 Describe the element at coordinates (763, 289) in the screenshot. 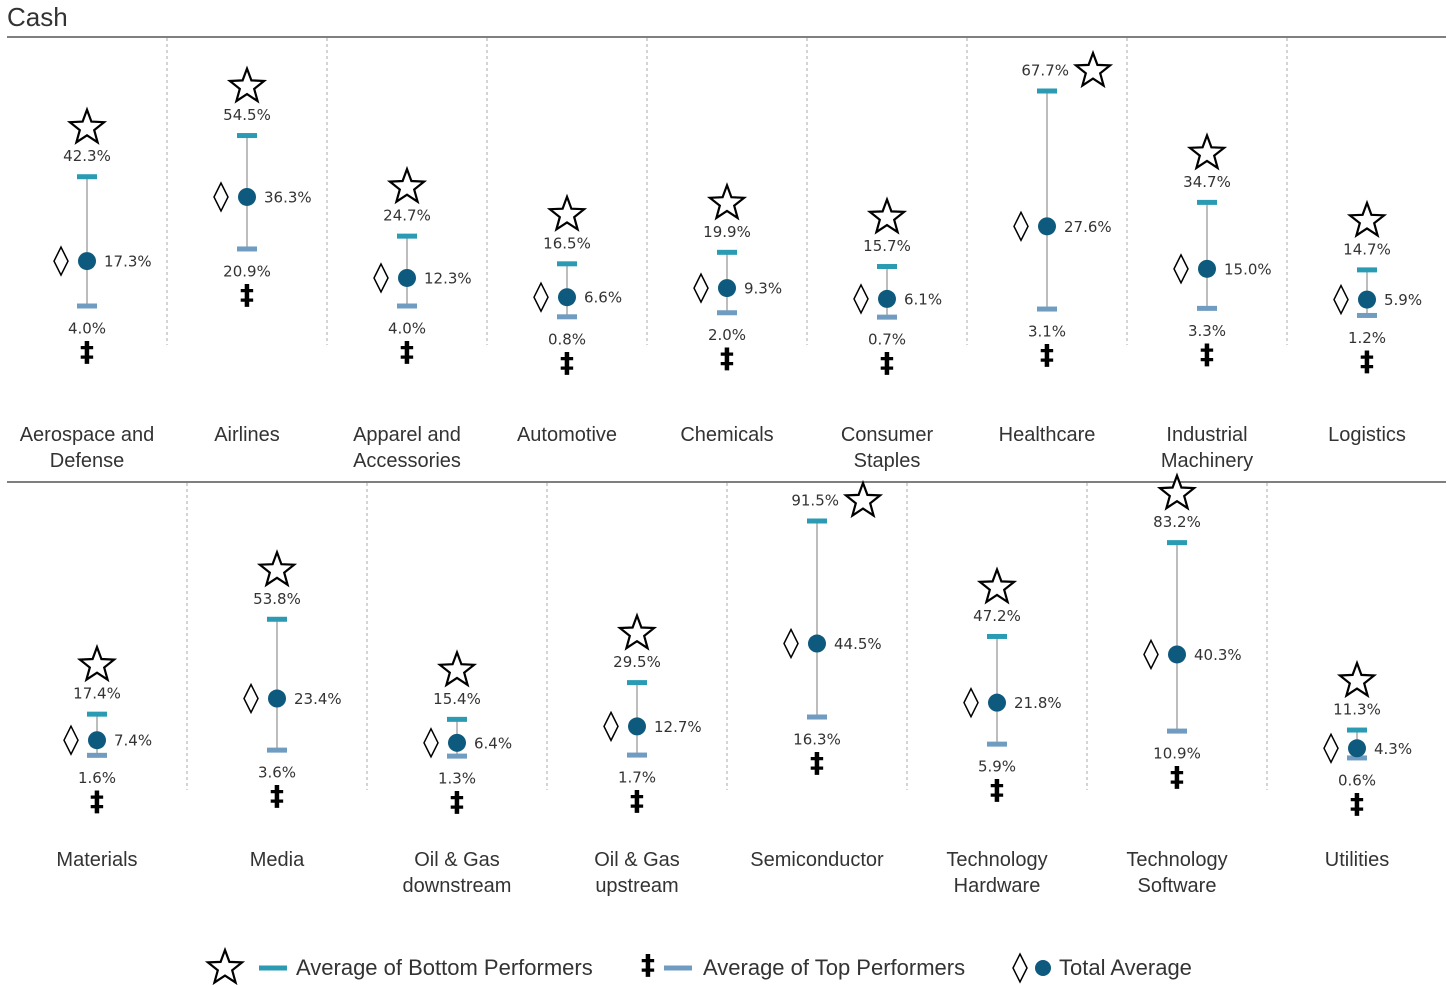

I see `total-label: 9.3%` at that location.